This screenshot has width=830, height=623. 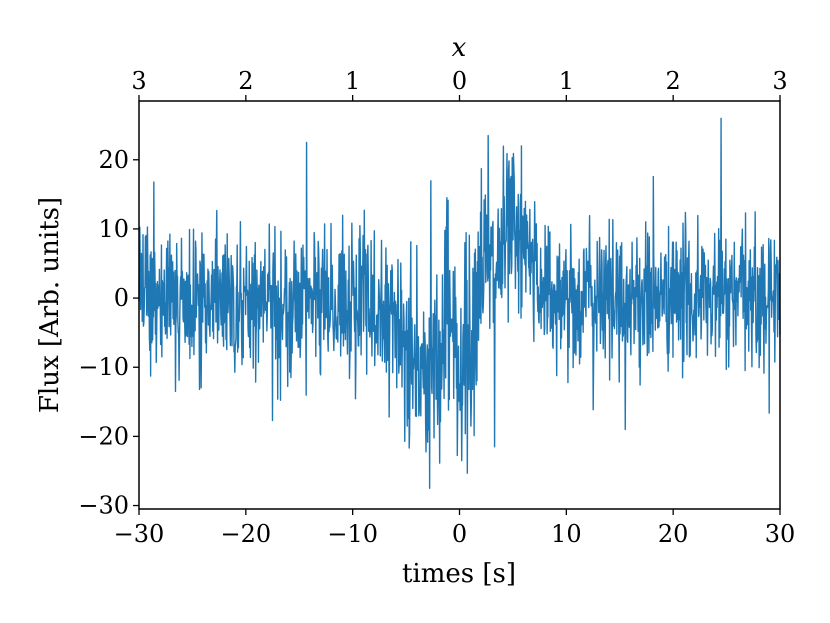 I want to click on y-tick-label: −30, so click(x=103, y=506).